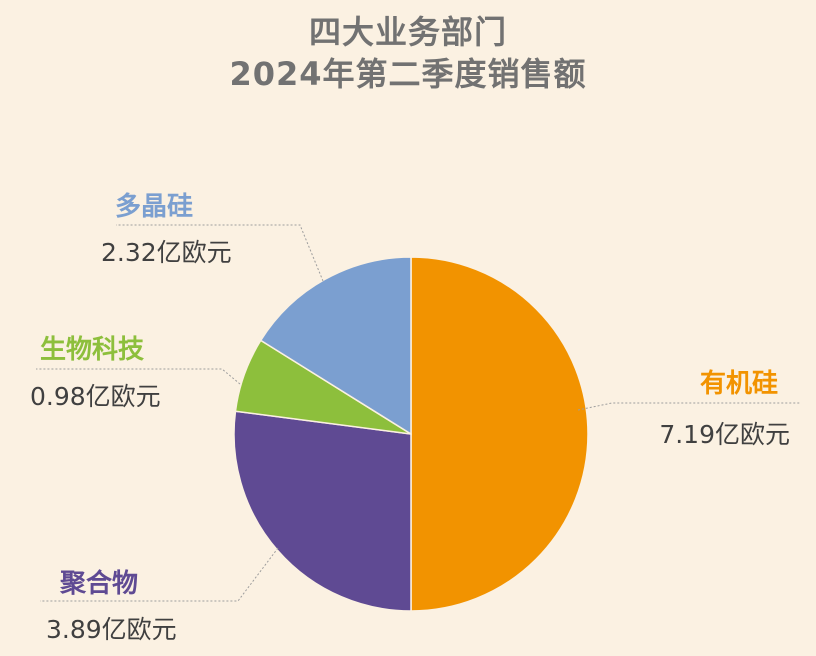  What do you see at coordinates (166, 252) in the screenshot?
I see `slice-label-value-4: 2.32亿欧元` at bounding box center [166, 252].